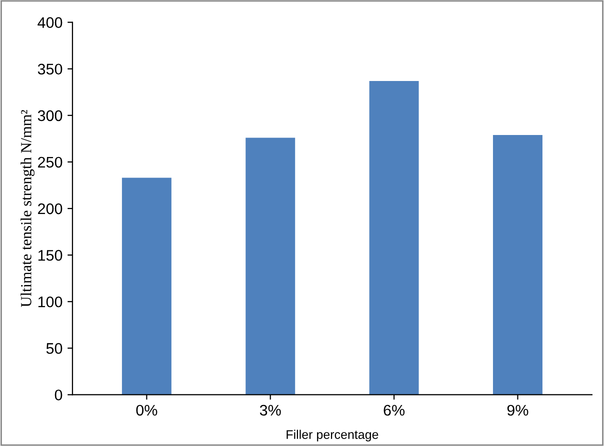 This screenshot has height=446, width=604. I want to click on x-axis-title: Filler percentage, so click(332, 436).